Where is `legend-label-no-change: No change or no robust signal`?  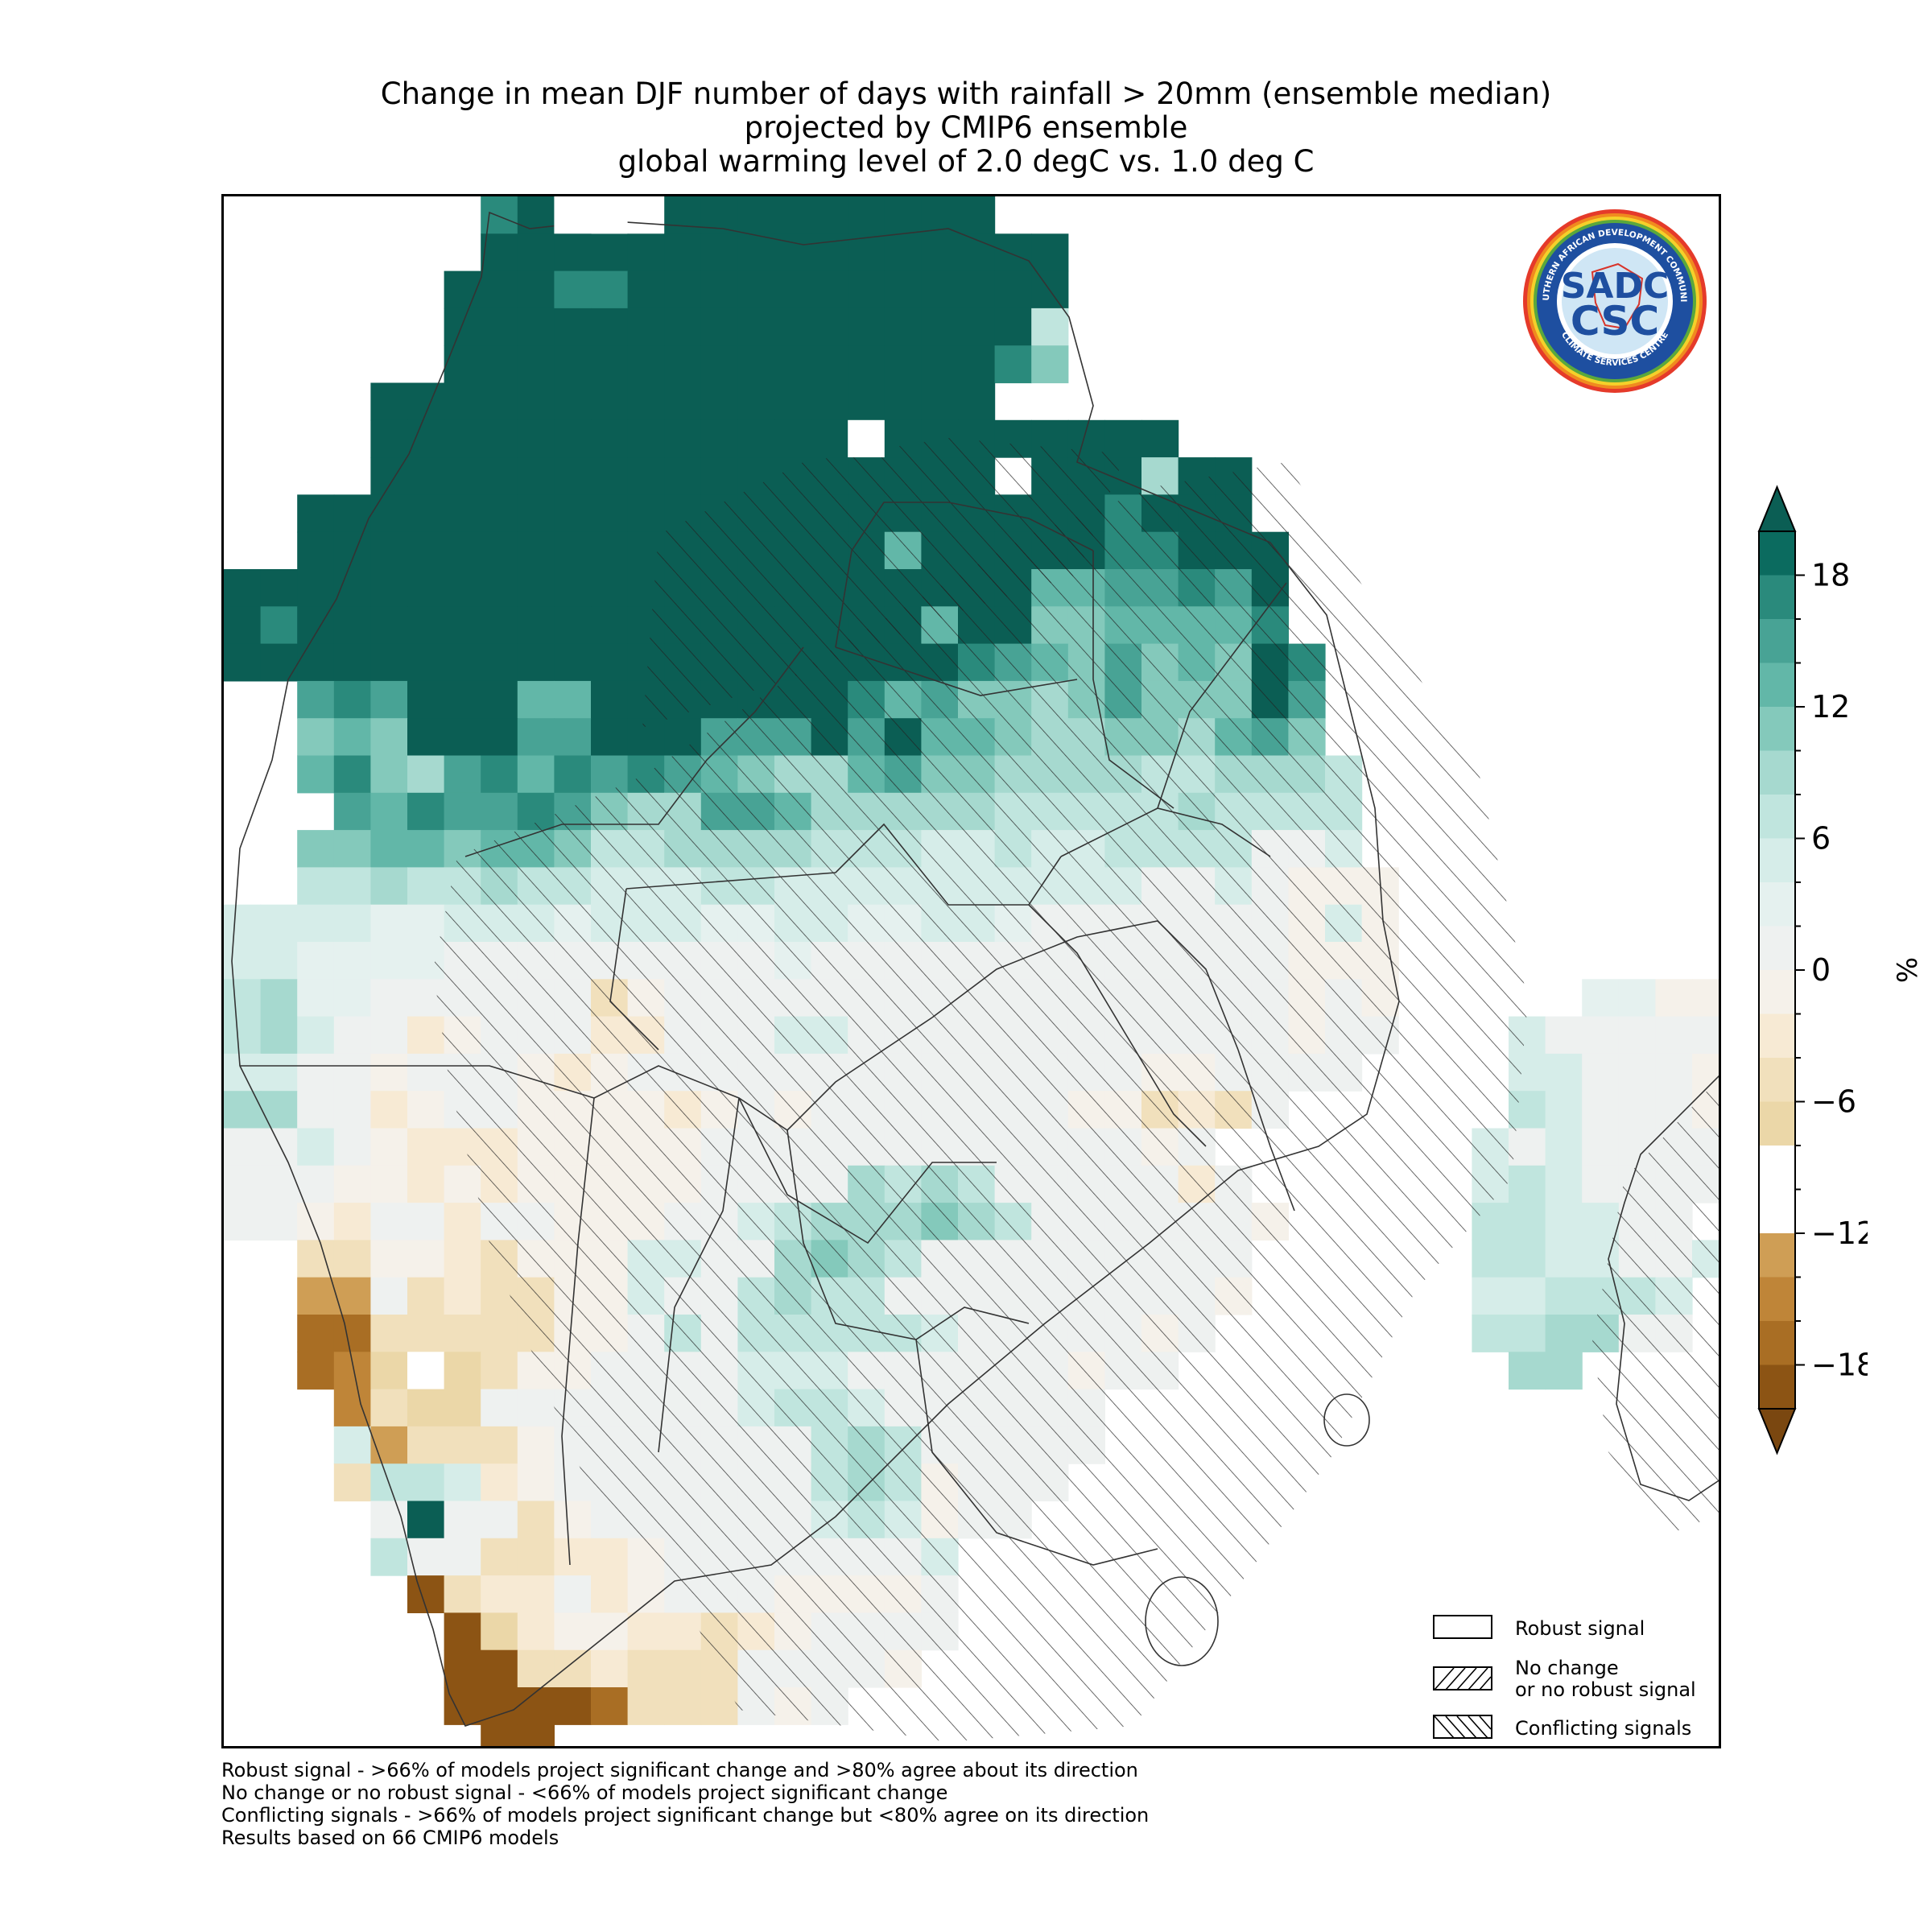 legend-label-no-change: No change or no robust signal is located at coordinates (1605, 1679).